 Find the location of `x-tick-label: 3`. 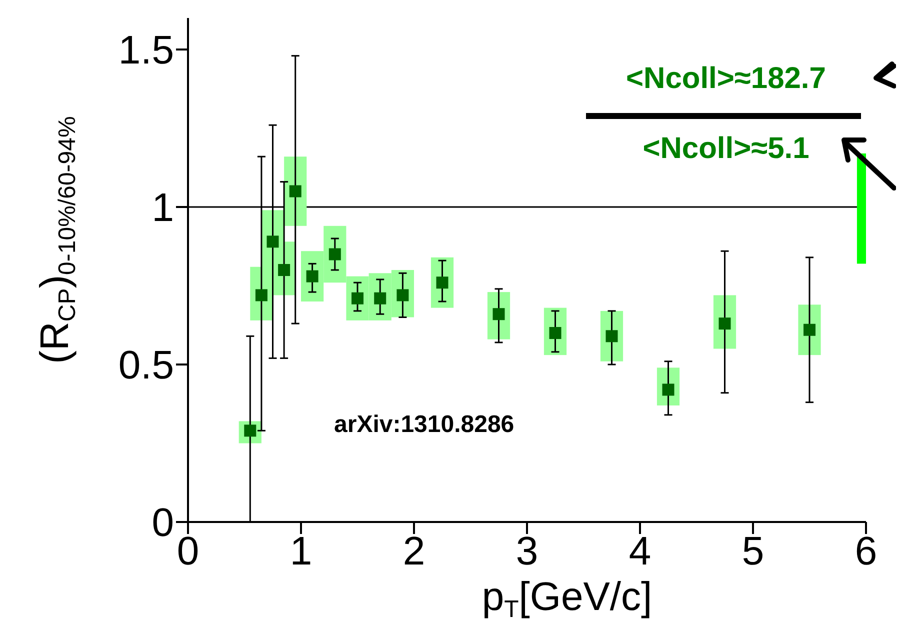

x-tick-label: 3 is located at coordinates (527, 551).